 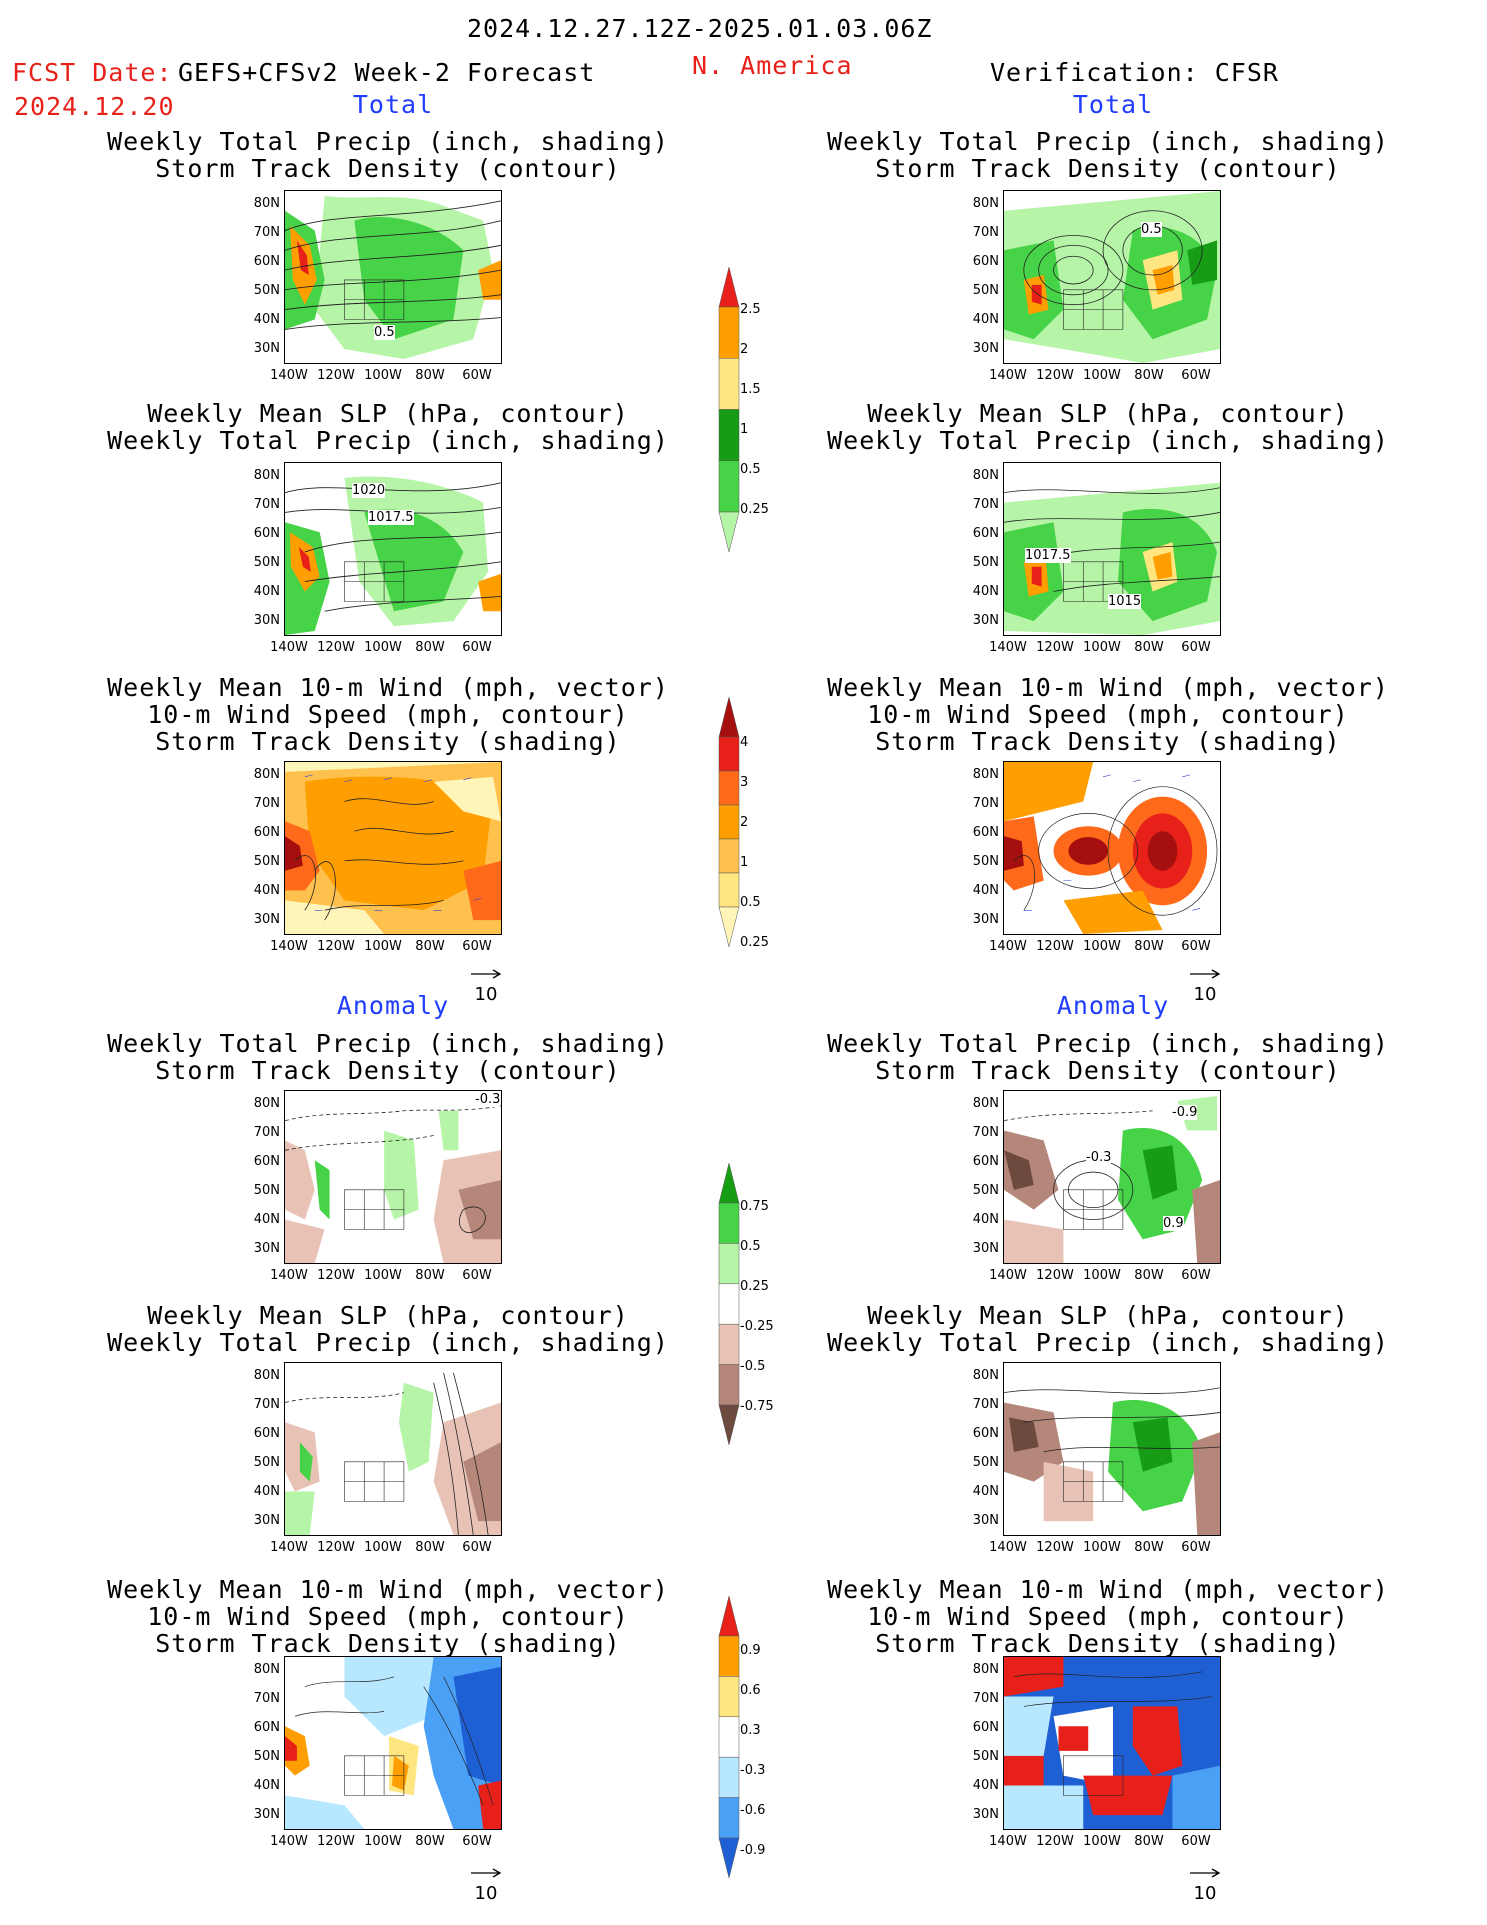 What do you see at coordinates (1113, 1005) in the screenshot?
I see `section-anomaly-right: Anomaly` at bounding box center [1113, 1005].